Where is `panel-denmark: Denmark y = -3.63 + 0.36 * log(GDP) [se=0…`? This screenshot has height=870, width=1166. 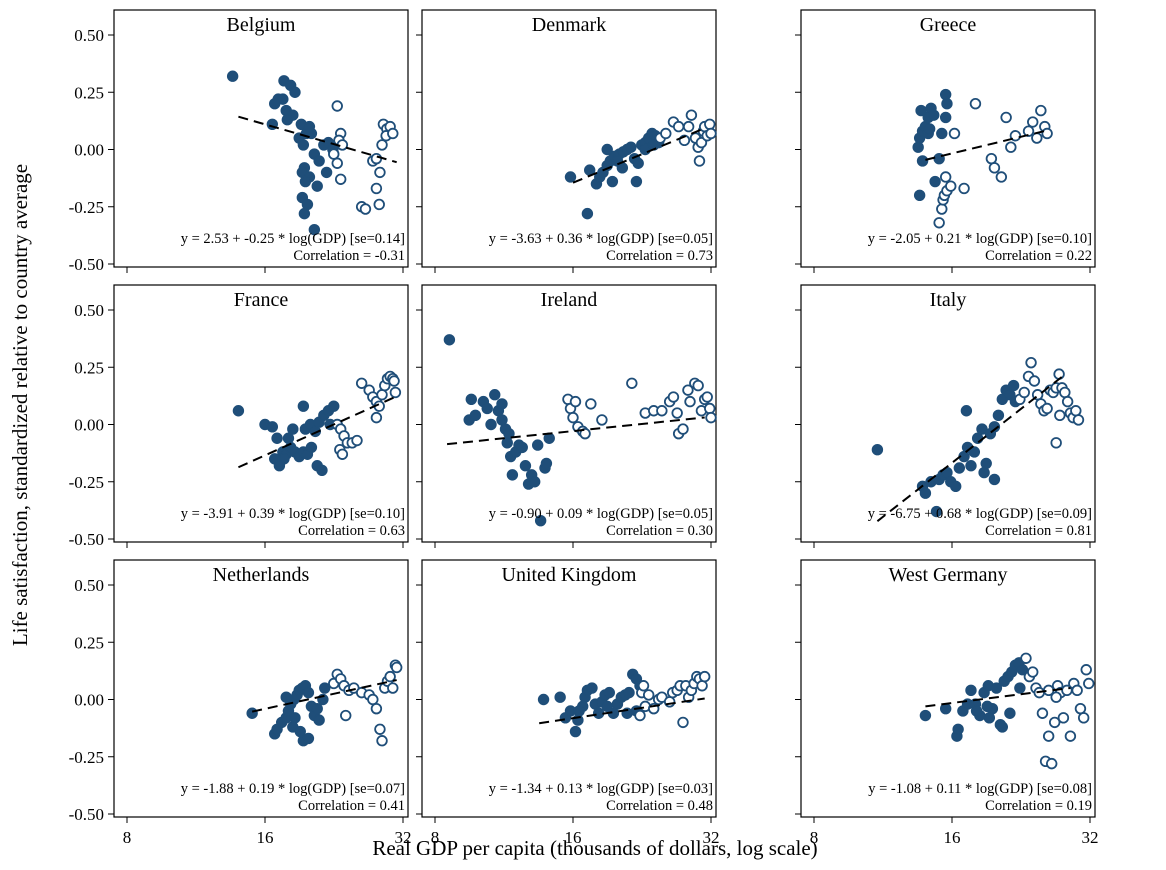
panel-denmark: Denmark y = -3.63 + 0.36 * log(GDP) [se=0… is located at coordinates (566, 141).